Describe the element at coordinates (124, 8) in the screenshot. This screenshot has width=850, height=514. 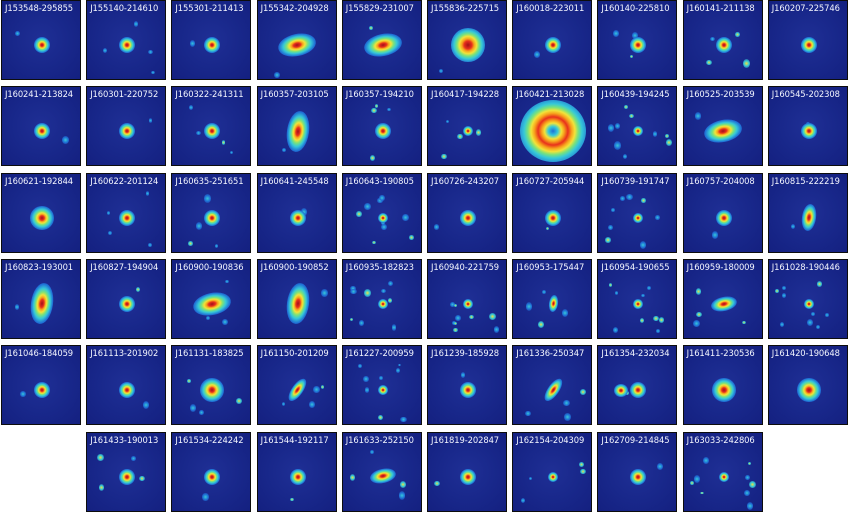
I see `source-name-label: J155140-214610` at that location.